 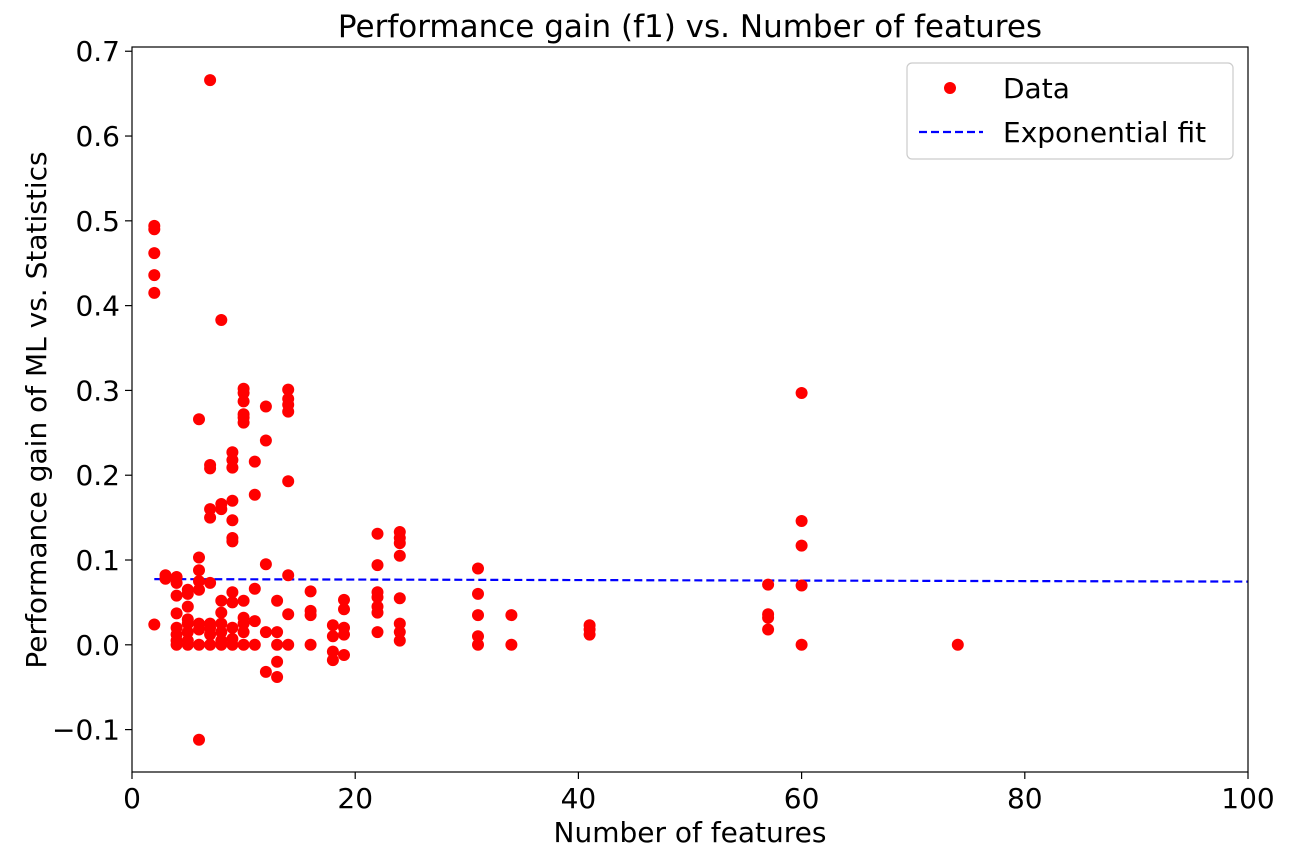 What do you see at coordinates (36, 409) in the screenshot?
I see `y-axis-label: Performance gain of ML vs. Statistics` at bounding box center [36, 409].